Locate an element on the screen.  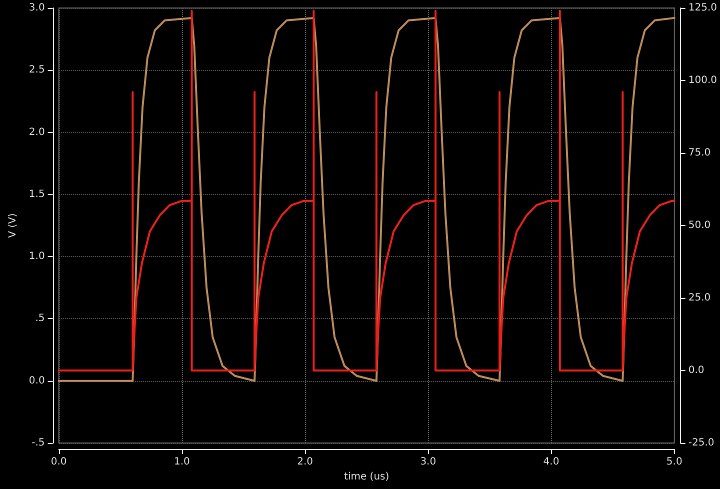
y2-tick-label: 0.0 is located at coordinates (696, 370).